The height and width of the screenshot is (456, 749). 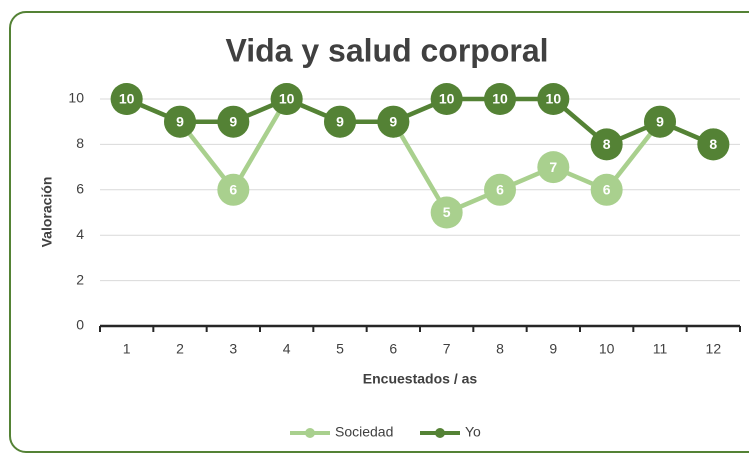 I want to click on legend-label: Sociedad, so click(x=364, y=432).